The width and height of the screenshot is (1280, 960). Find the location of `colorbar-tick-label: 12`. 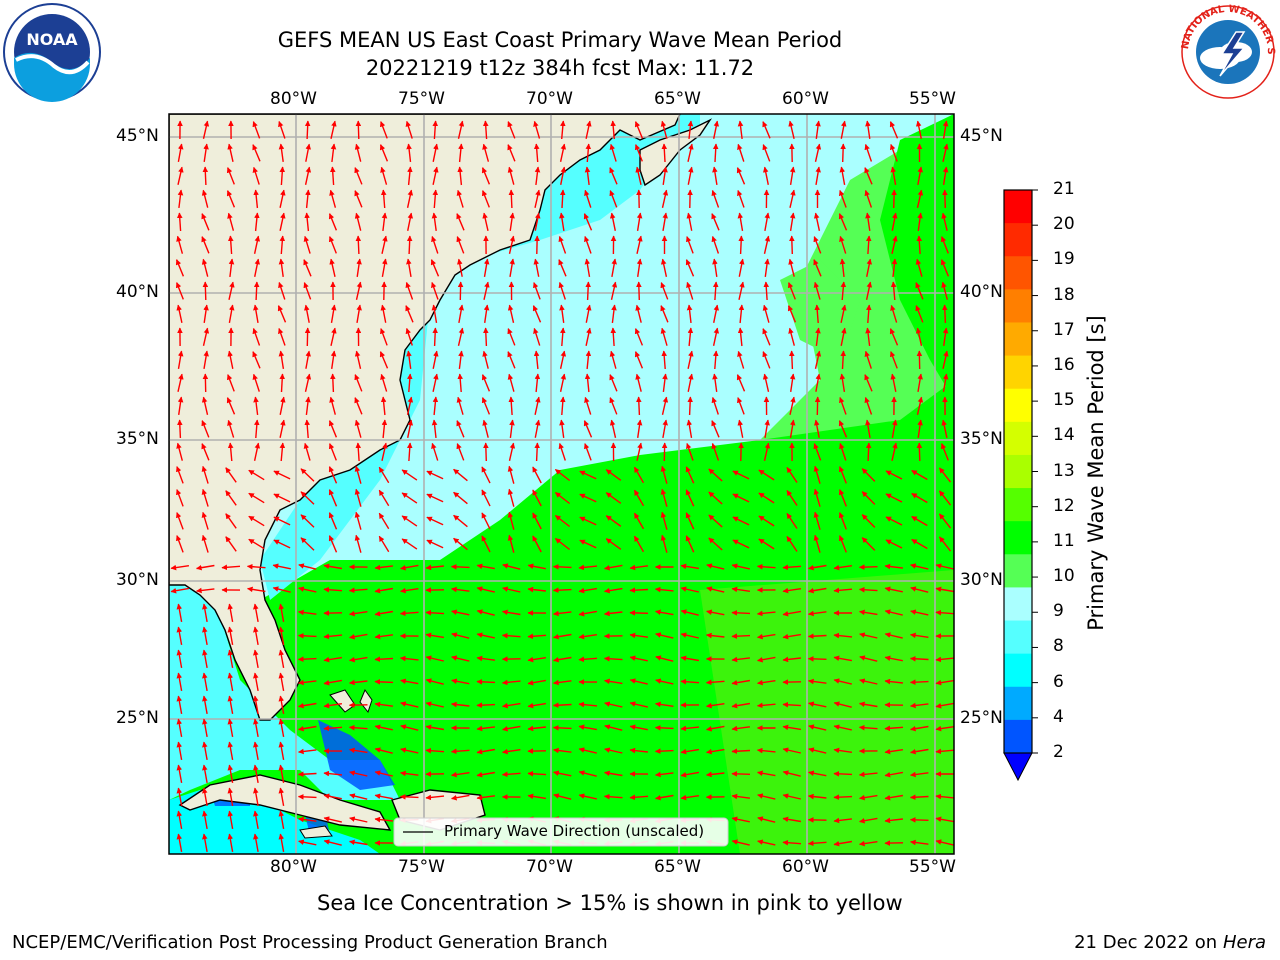

colorbar-tick-label: 12 is located at coordinates (1064, 505).